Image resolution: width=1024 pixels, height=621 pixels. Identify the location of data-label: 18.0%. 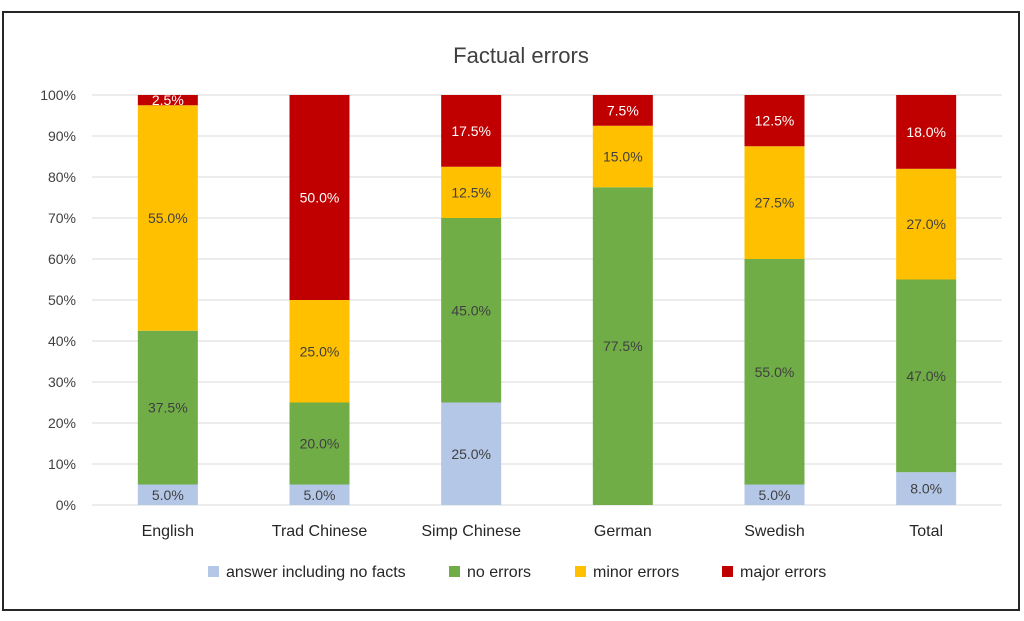
(926, 132).